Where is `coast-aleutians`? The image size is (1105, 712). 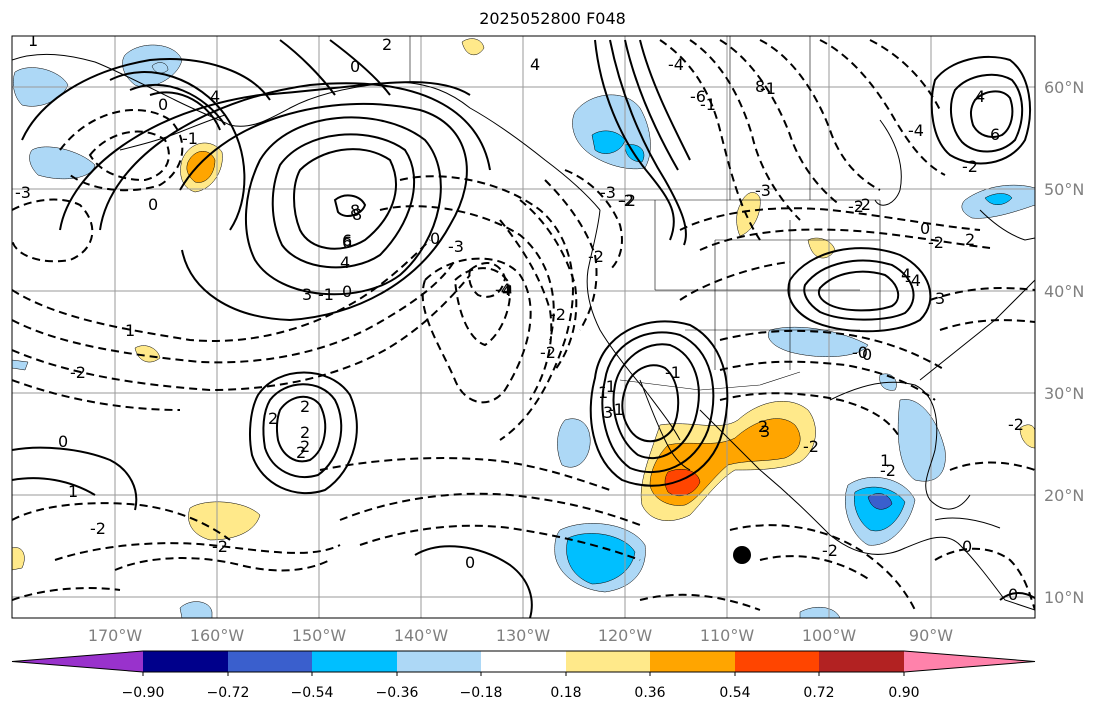 coast-aleutians is located at coordinates (172, 132).